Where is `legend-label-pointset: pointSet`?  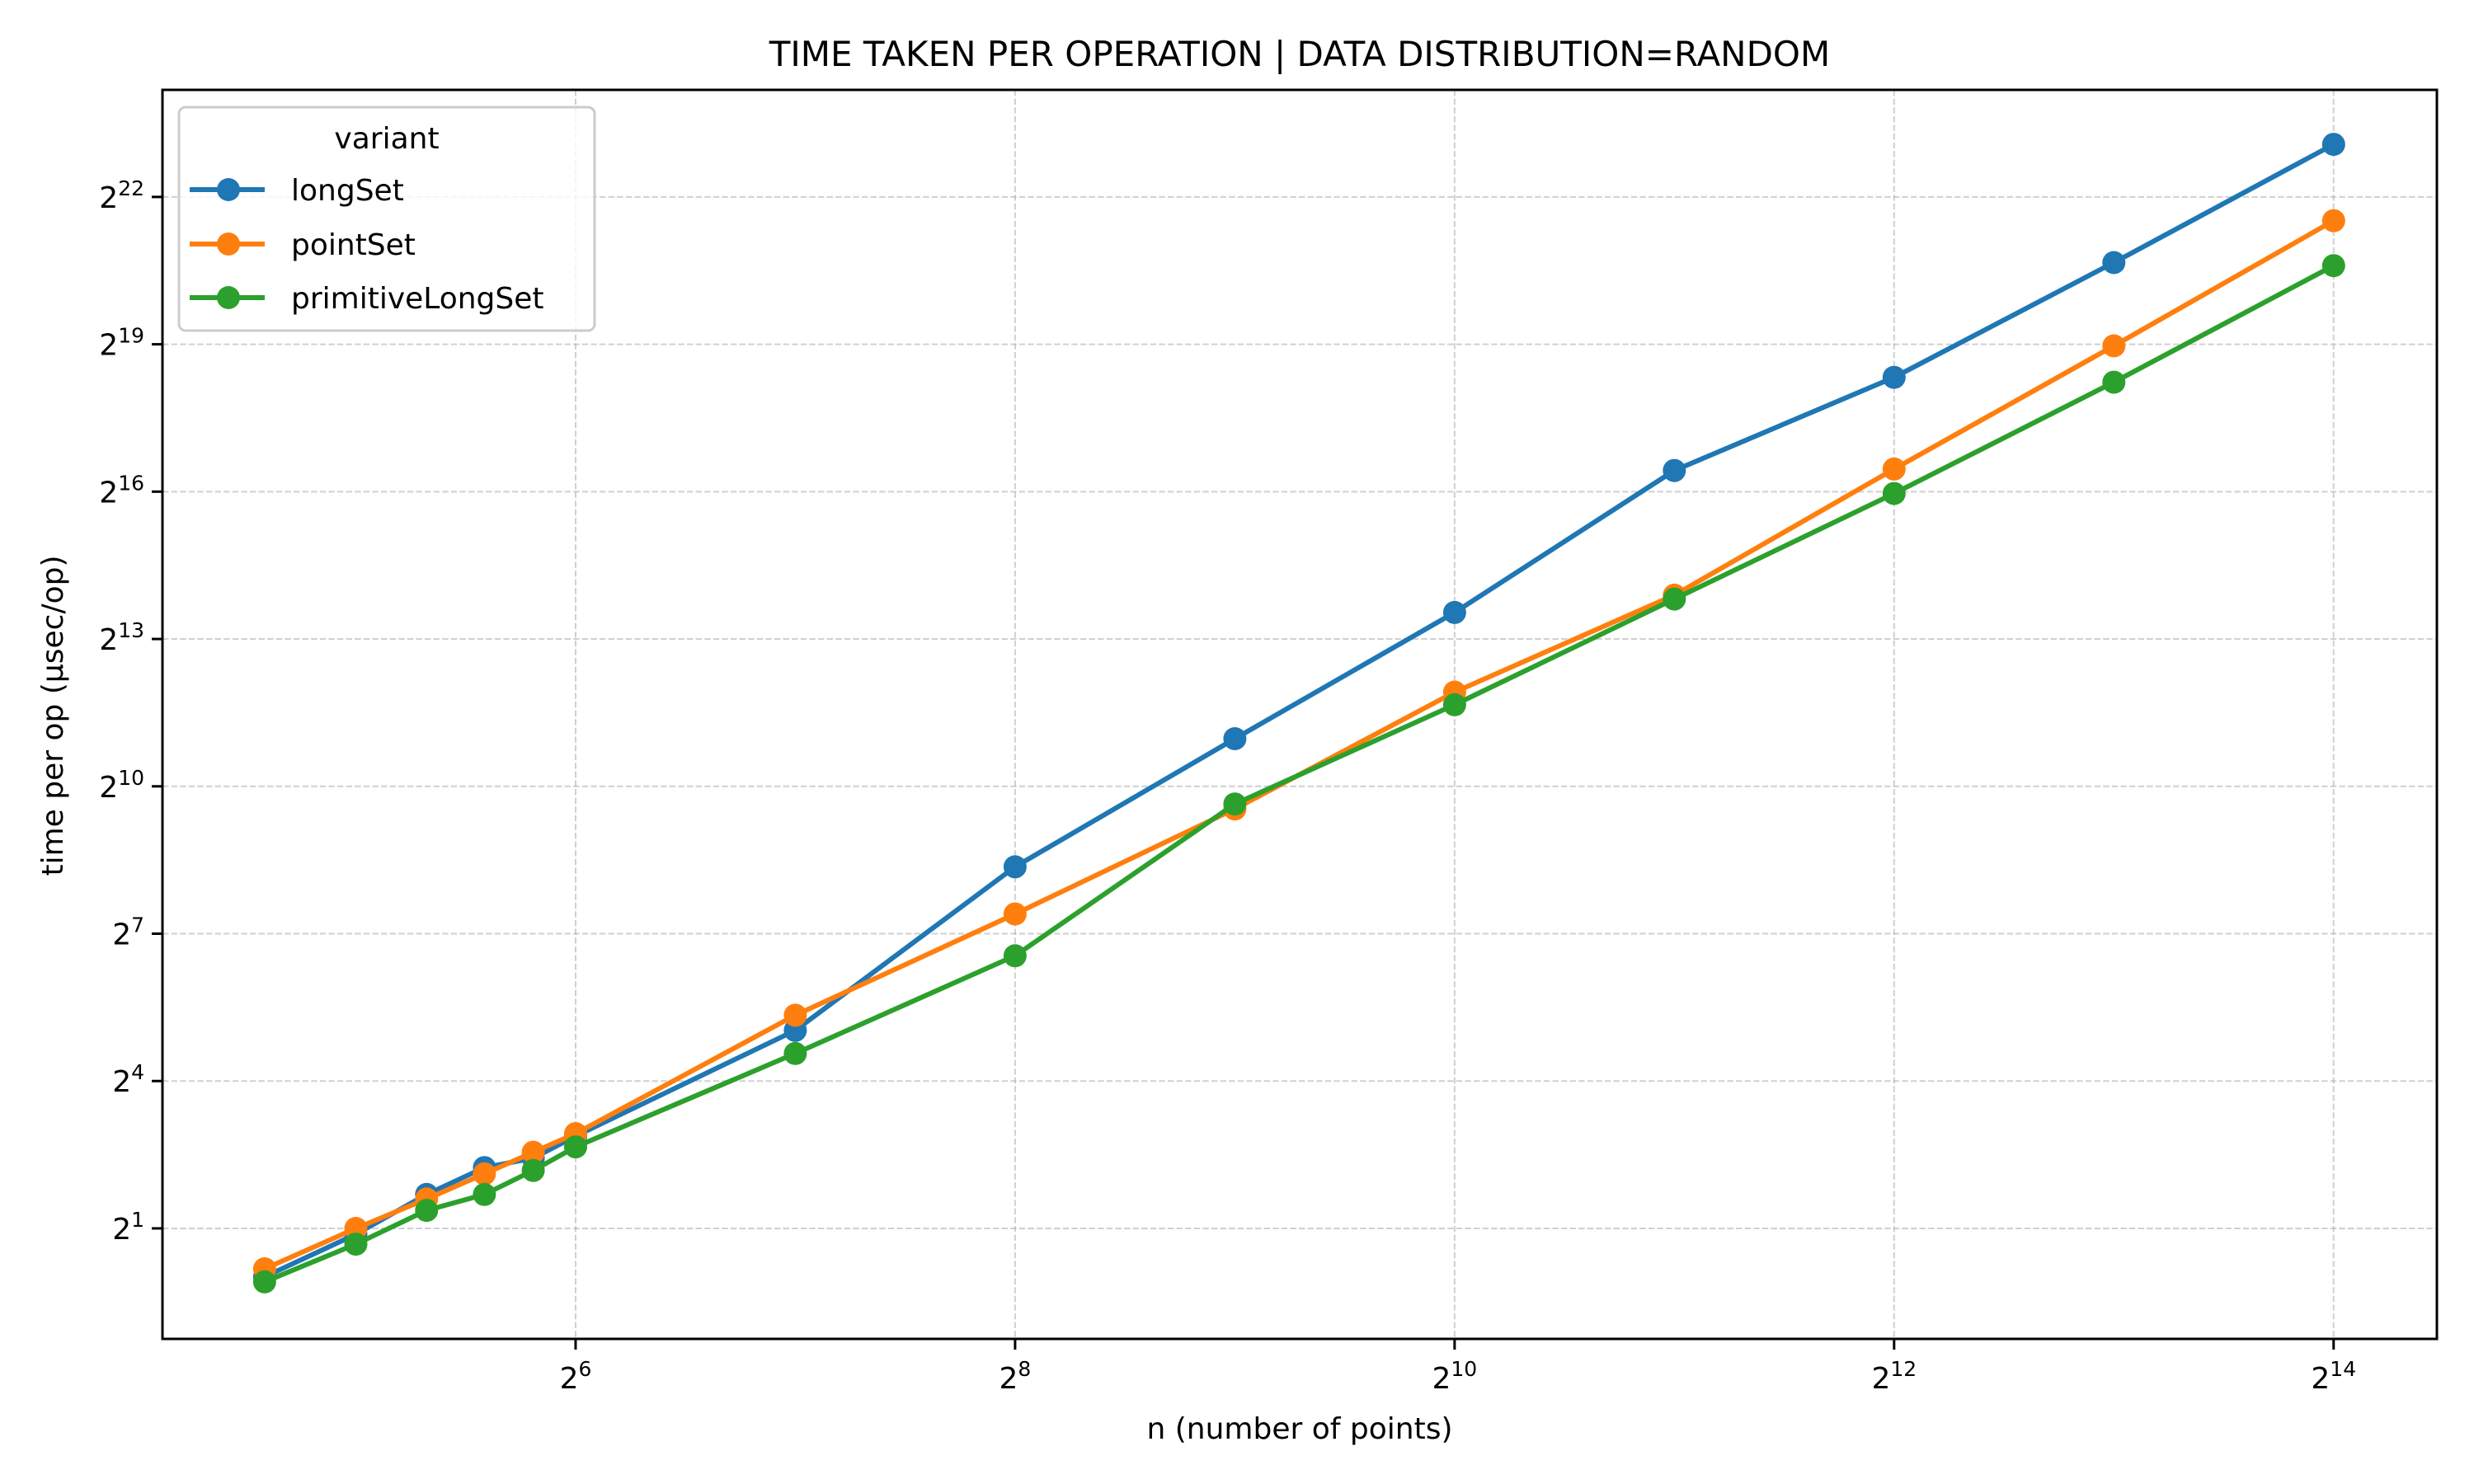
legend-label-pointset: pointSet is located at coordinates (353, 245).